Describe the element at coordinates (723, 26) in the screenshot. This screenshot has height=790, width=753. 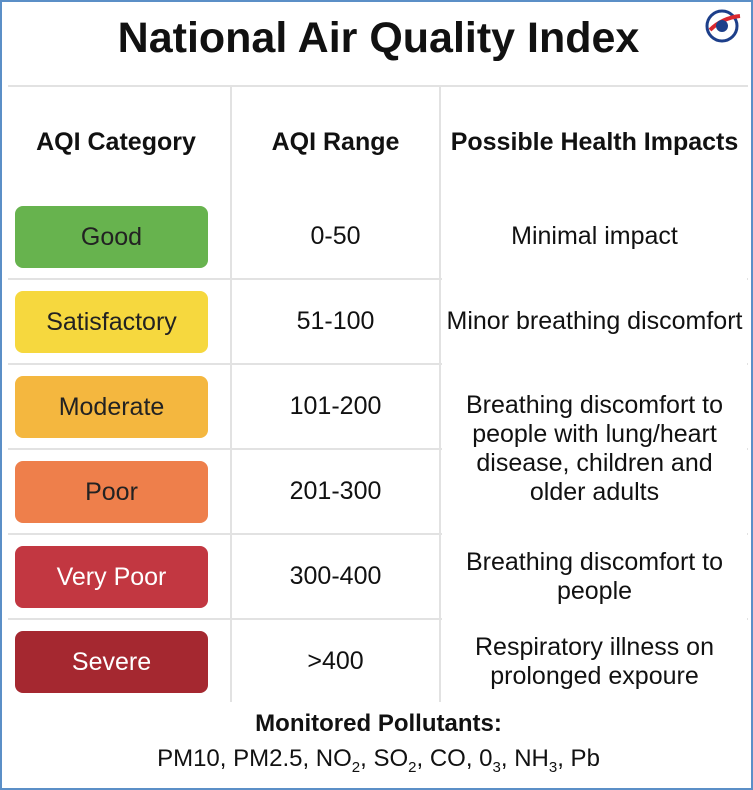
I see `logo` at that location.